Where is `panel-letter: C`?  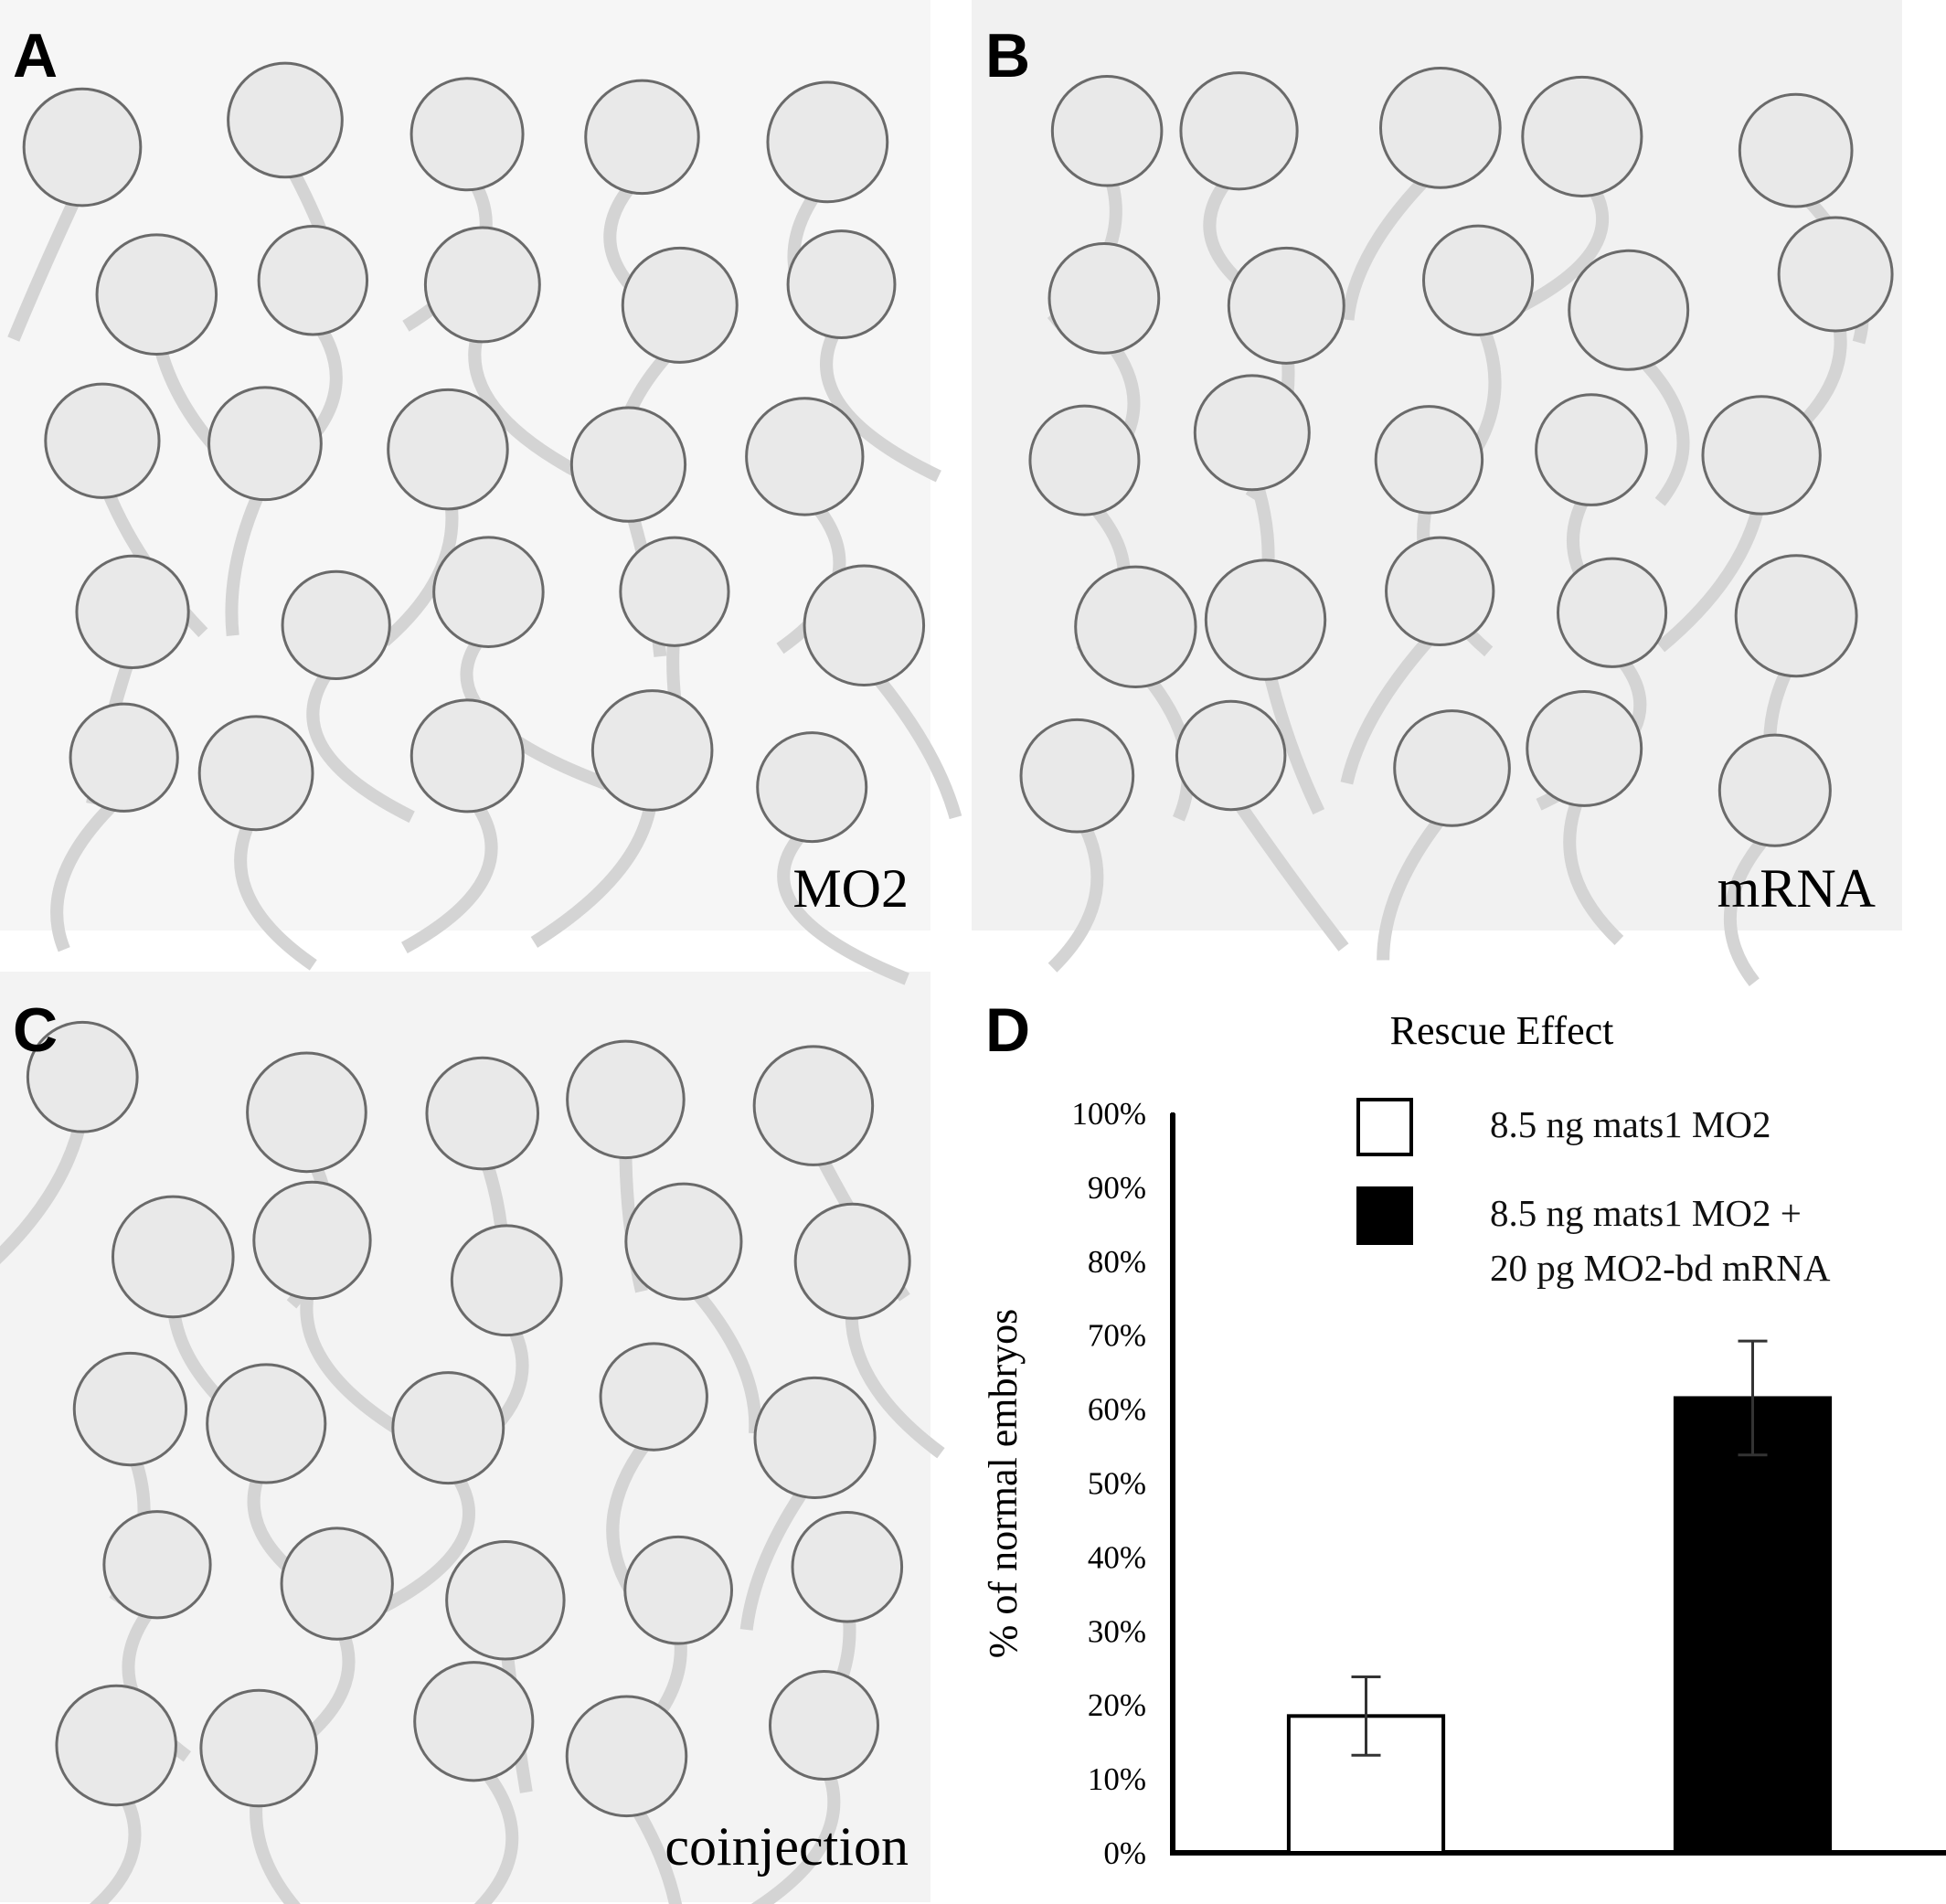 panel-letter: C is located at coordinates (35, 1030).